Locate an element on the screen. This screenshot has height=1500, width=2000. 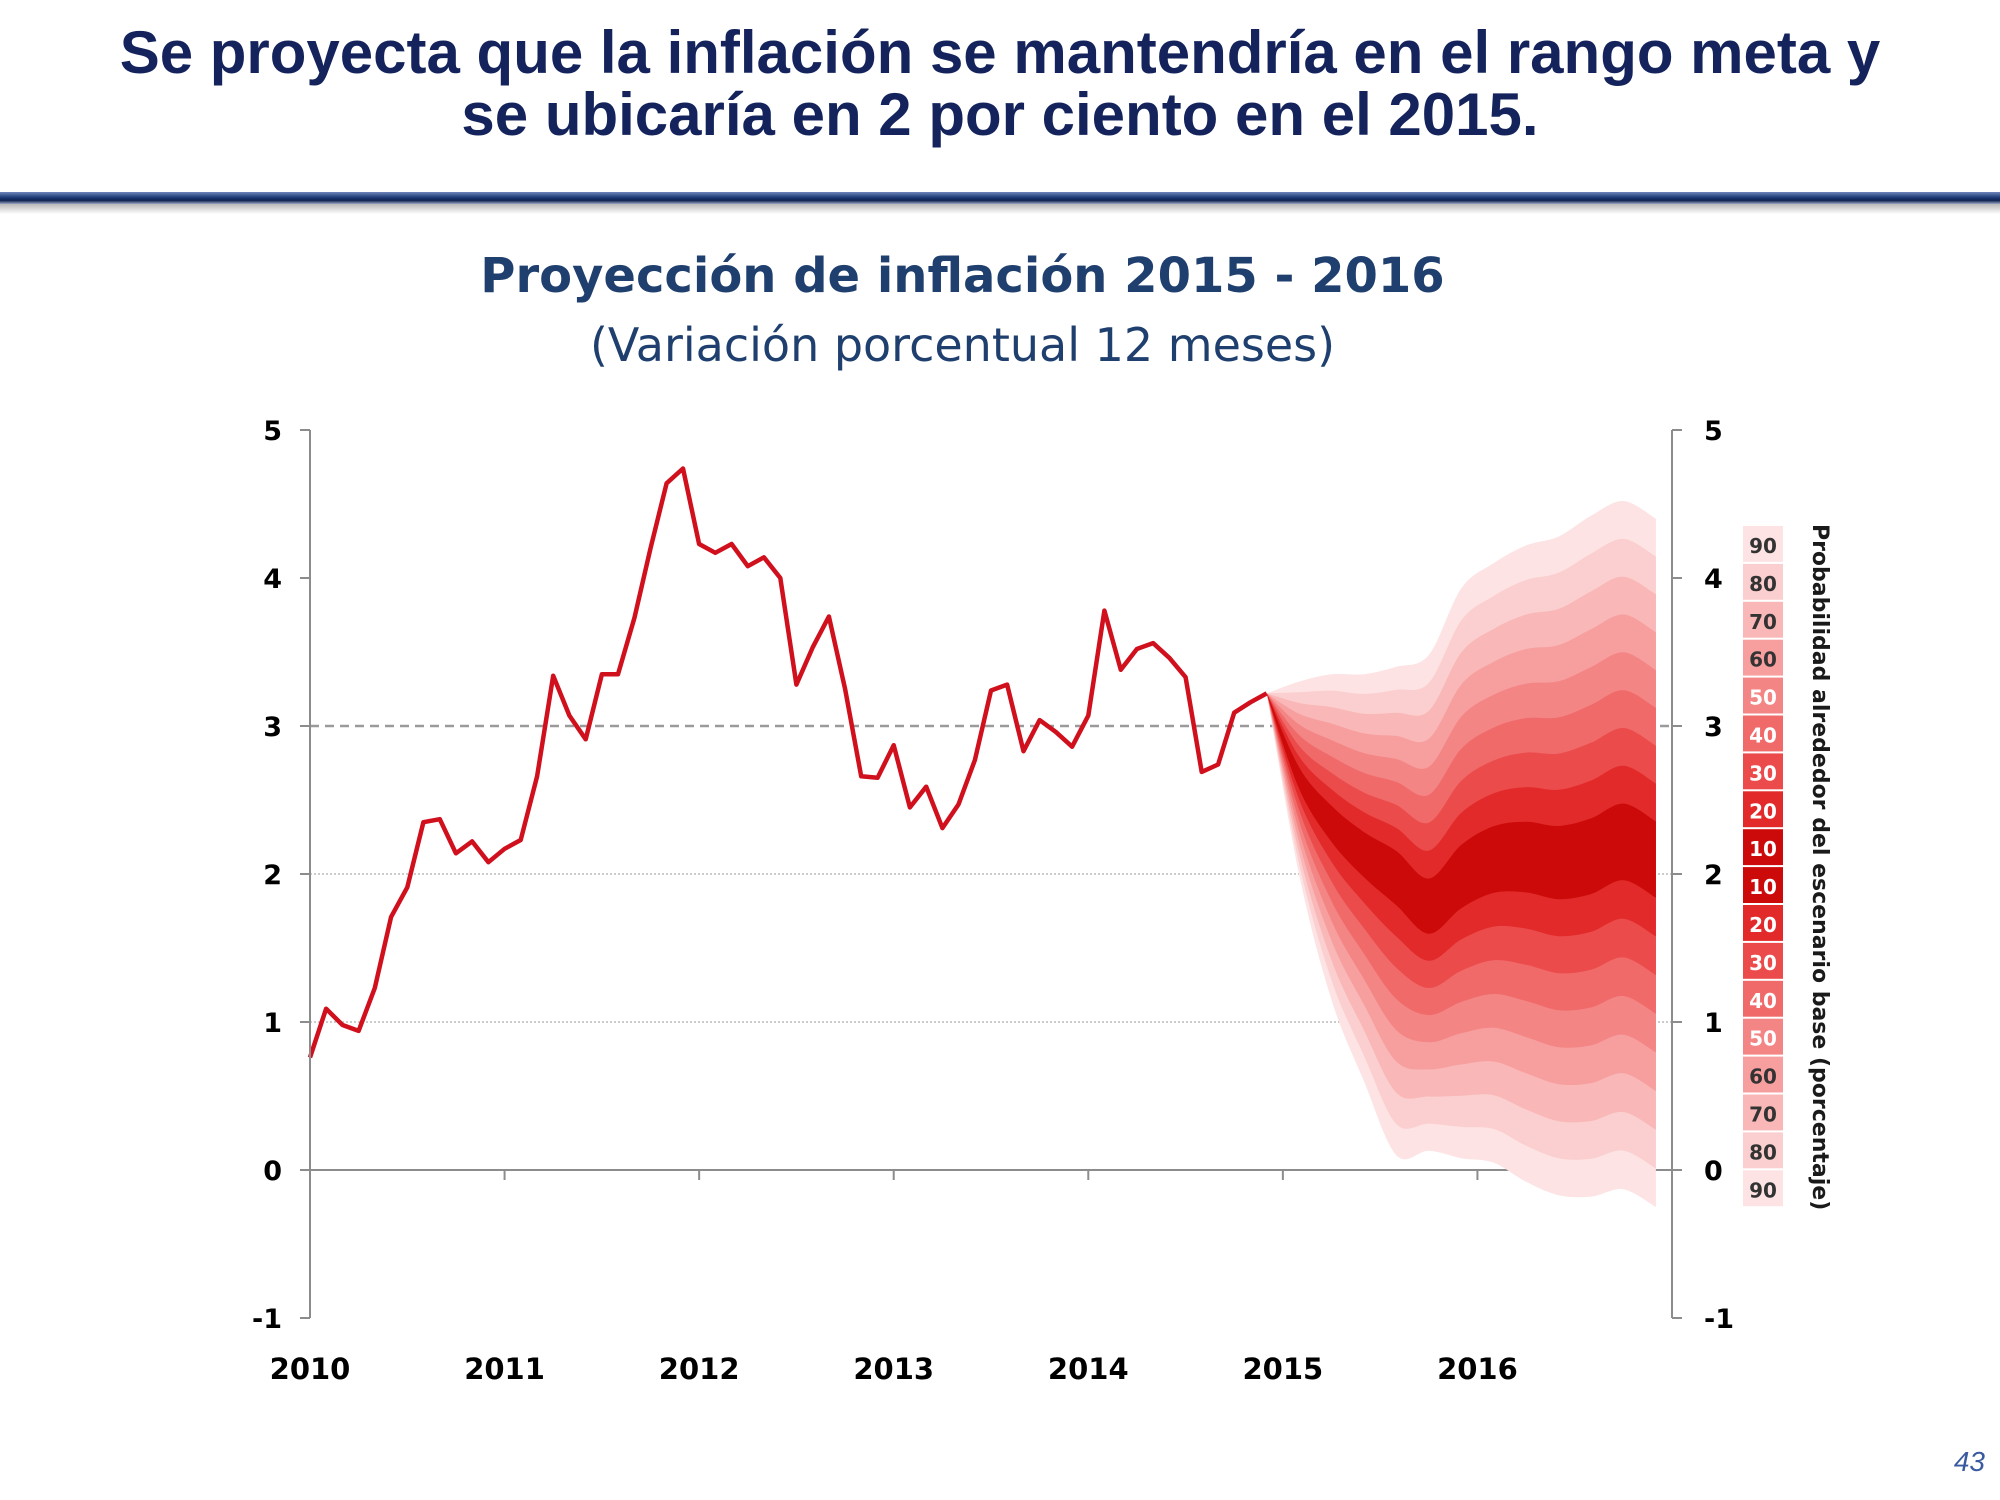
title-divider is located at coordinates (1000, 198).